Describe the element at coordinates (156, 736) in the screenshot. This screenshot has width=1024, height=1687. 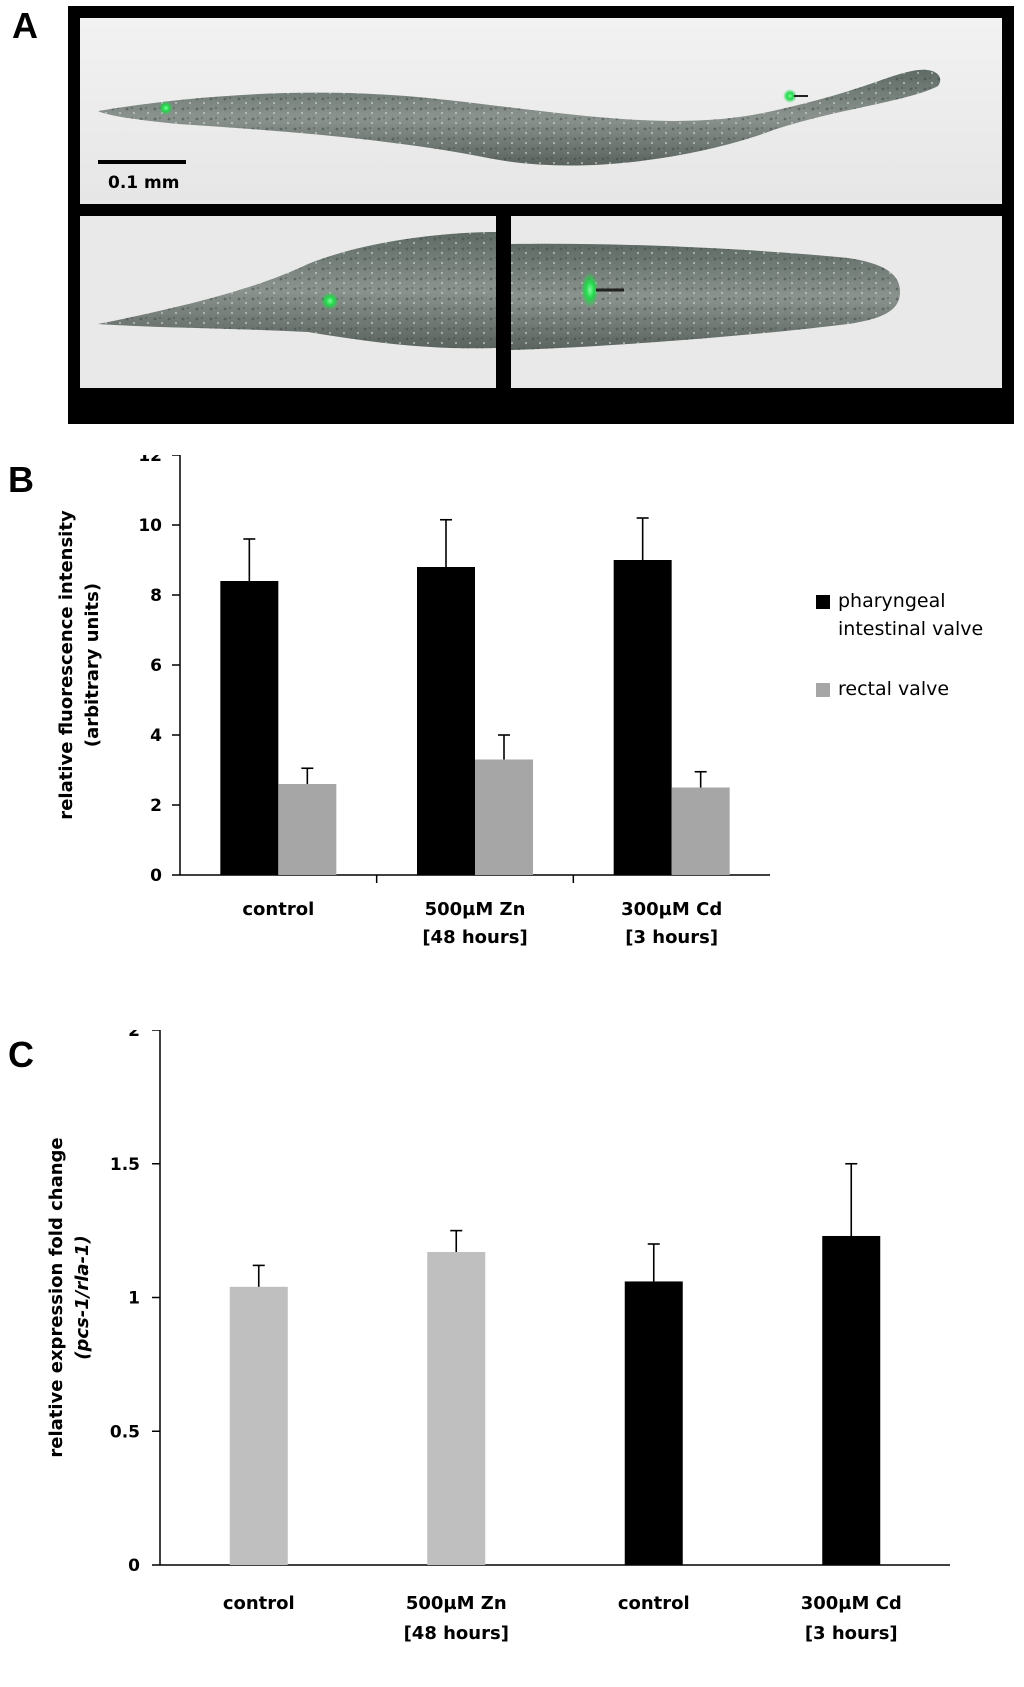
I see `y-tick-label: 4` at that location.